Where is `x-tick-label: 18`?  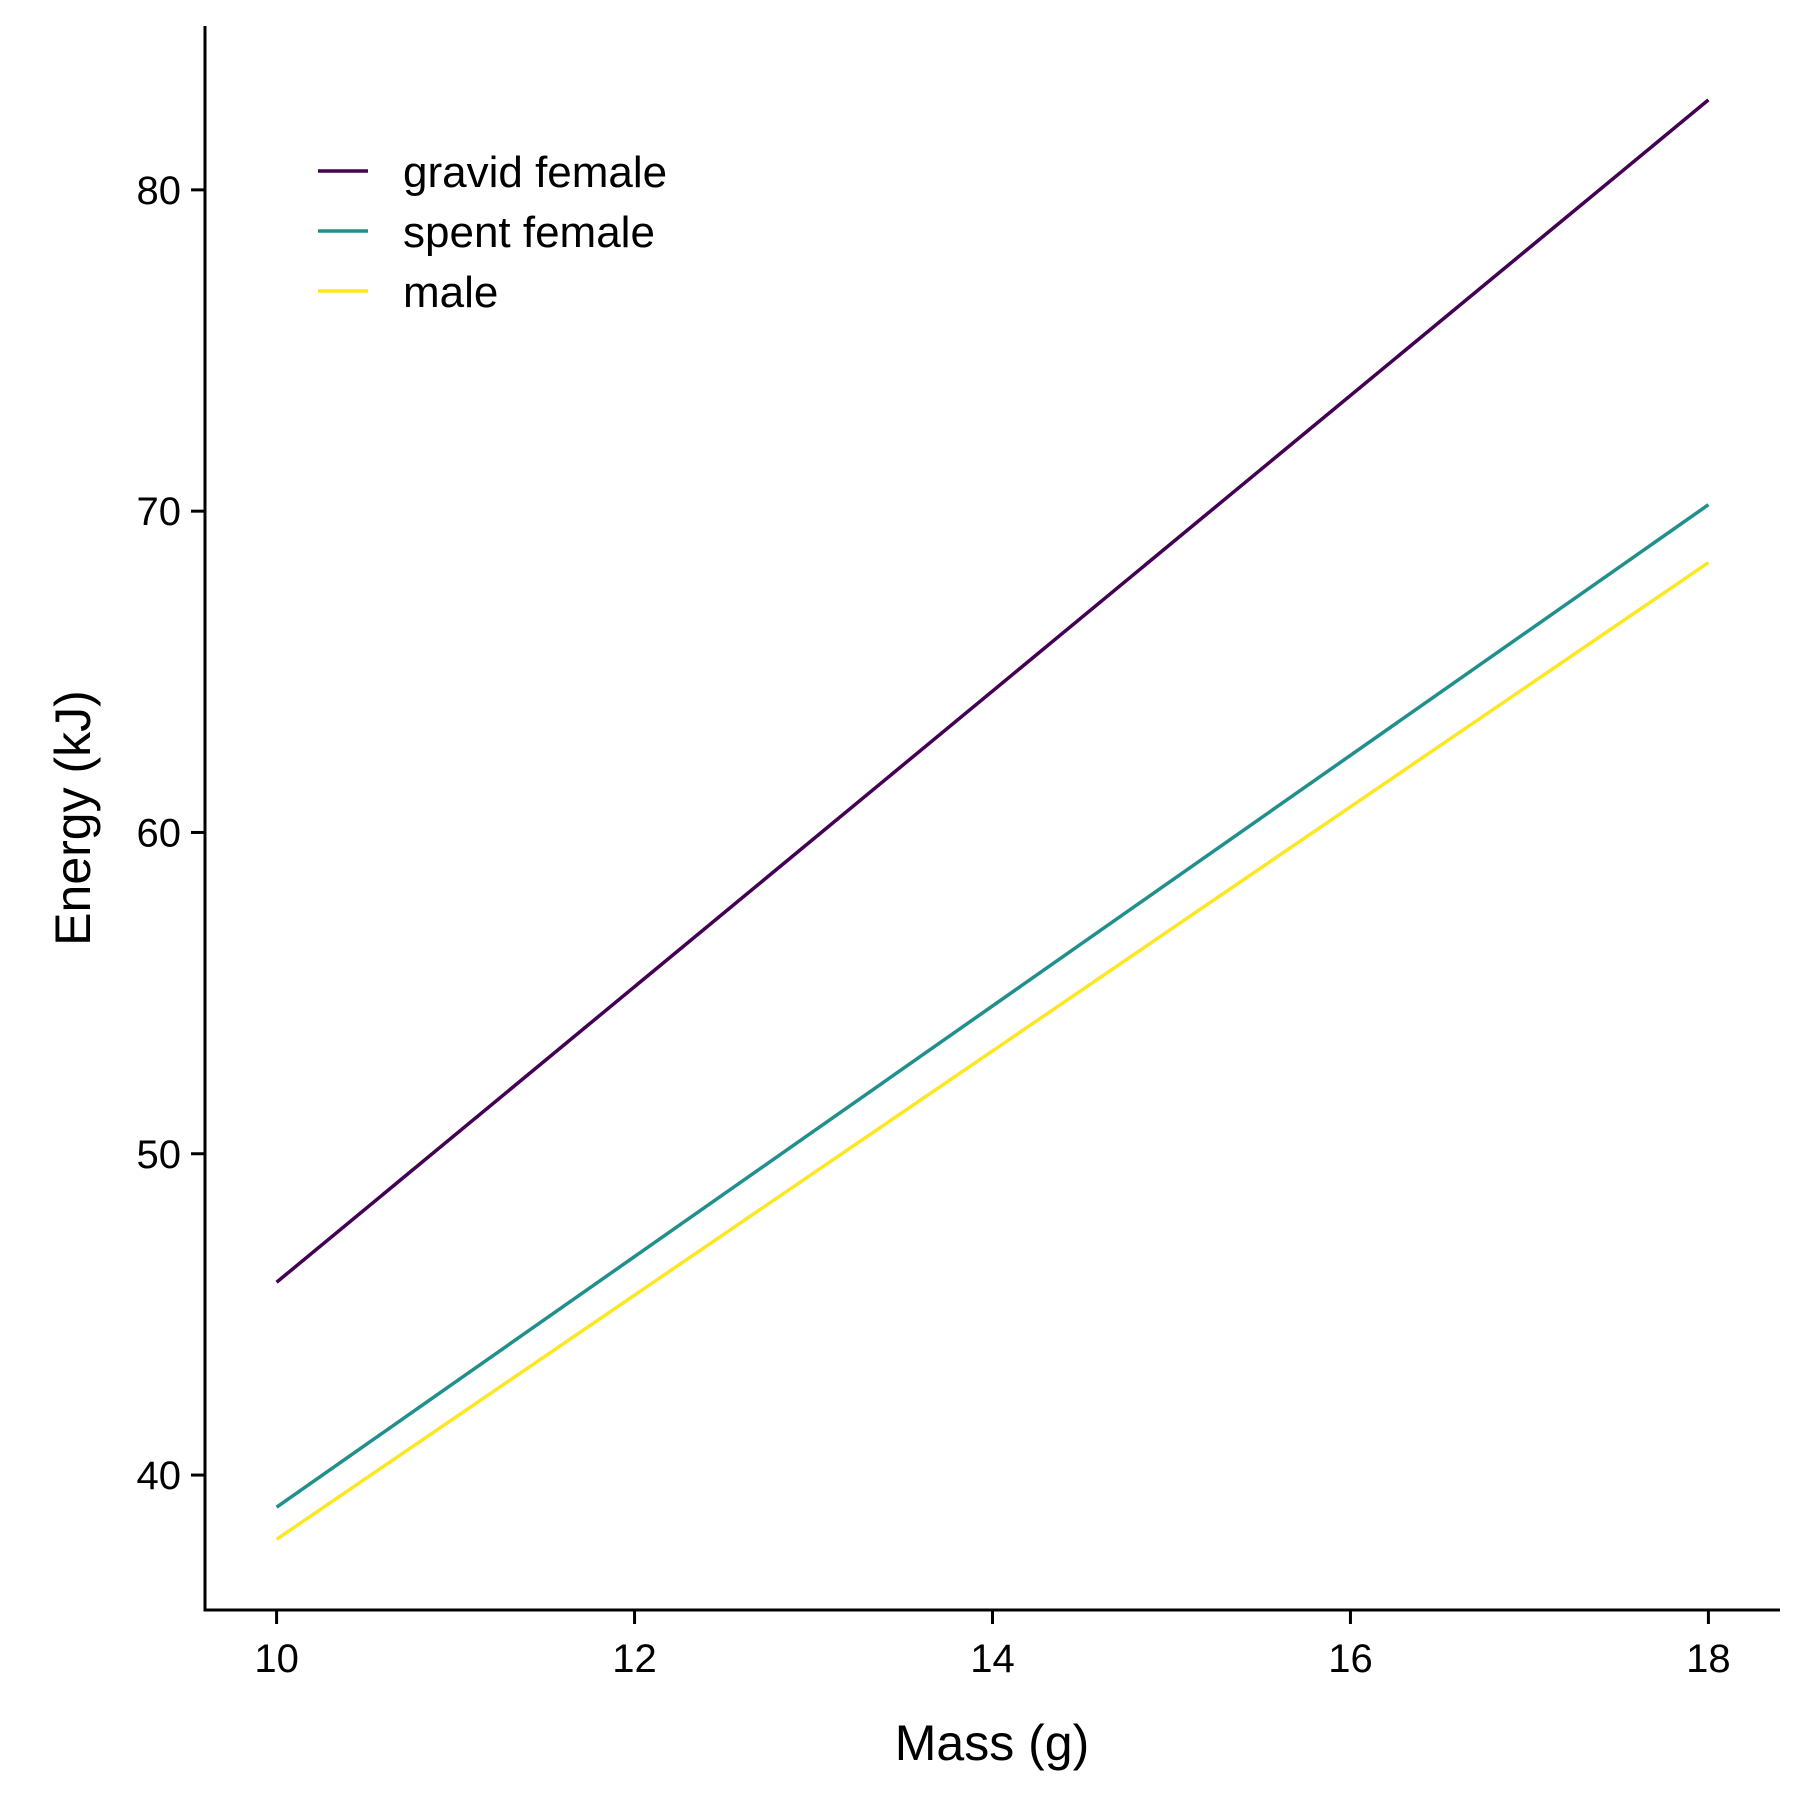
x-tick-label: 18 is located at coordinates (1708, 1659).